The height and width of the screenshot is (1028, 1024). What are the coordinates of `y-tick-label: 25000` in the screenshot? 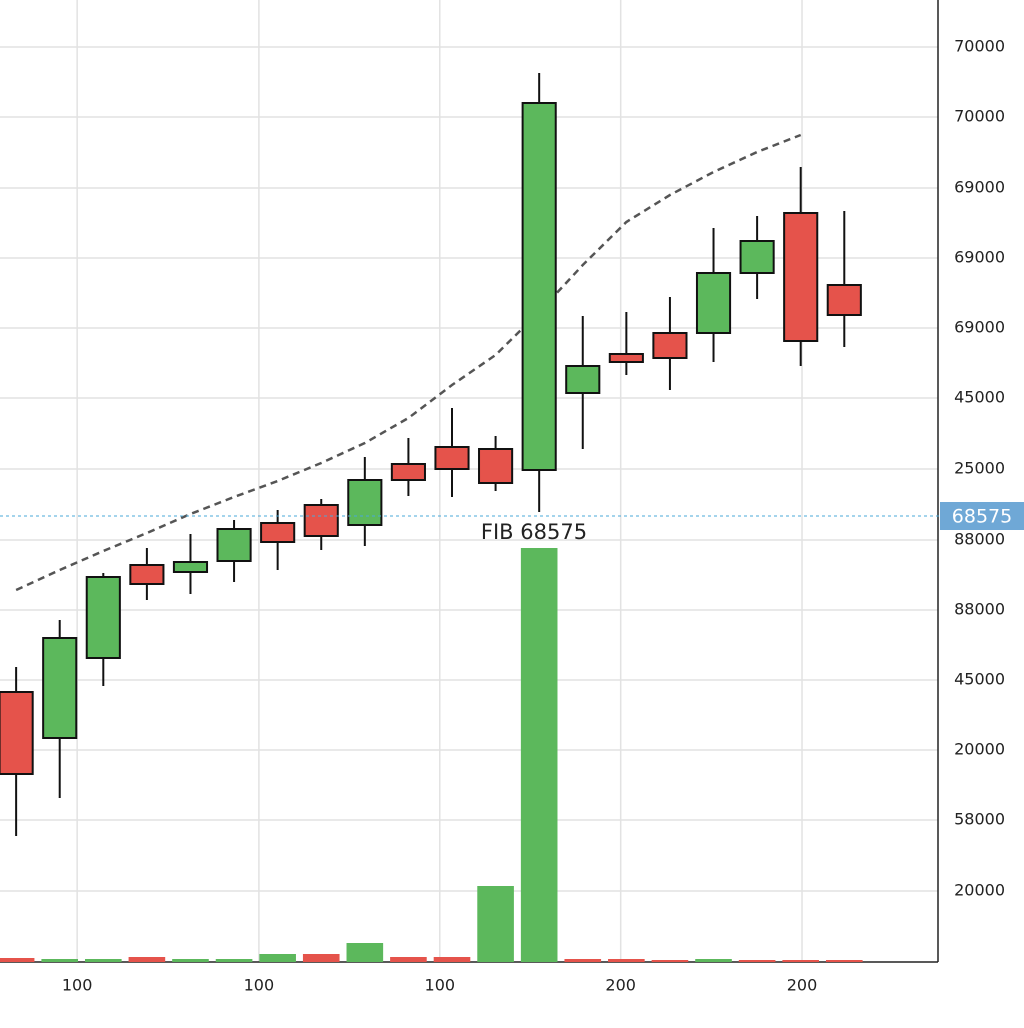 It's located at (979, 468).